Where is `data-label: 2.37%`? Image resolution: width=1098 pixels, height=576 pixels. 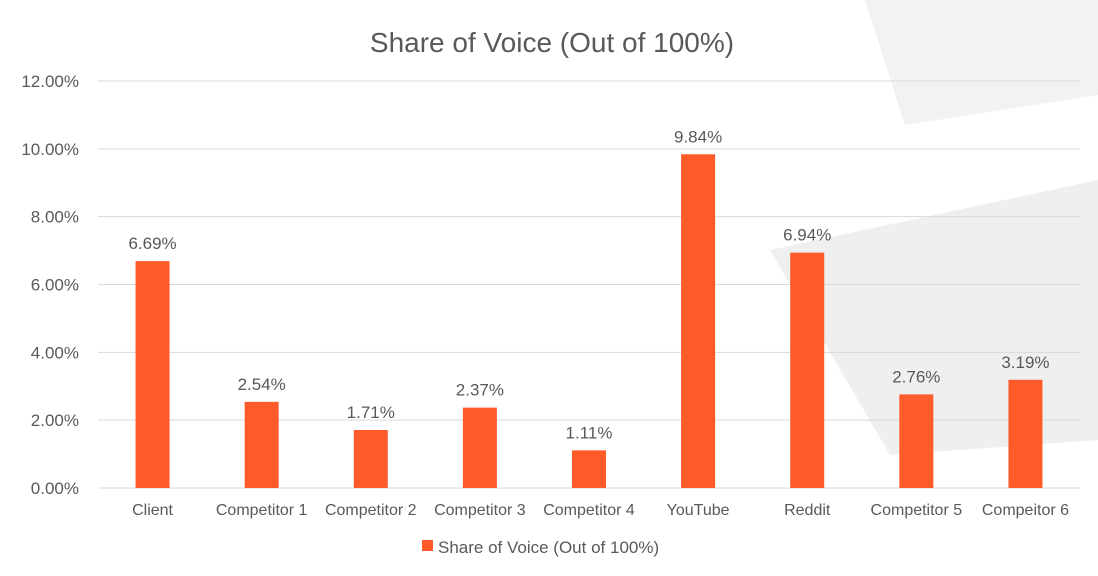
data-label: 2.37% is located at coordinates (480, 390).